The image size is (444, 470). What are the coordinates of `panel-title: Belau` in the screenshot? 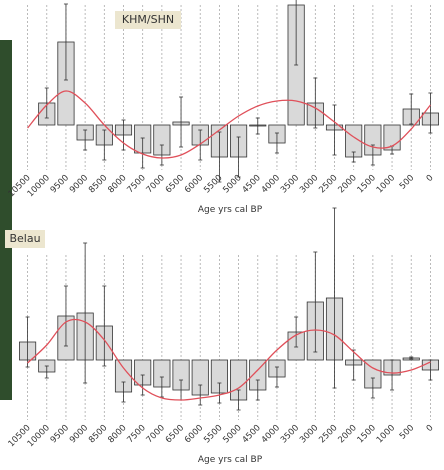 It's located at (24, 238).